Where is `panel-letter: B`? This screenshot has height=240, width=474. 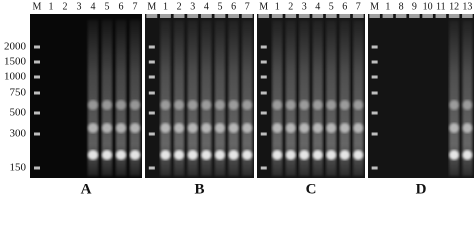
panel-letter: B is located at coordinates (199, 189).